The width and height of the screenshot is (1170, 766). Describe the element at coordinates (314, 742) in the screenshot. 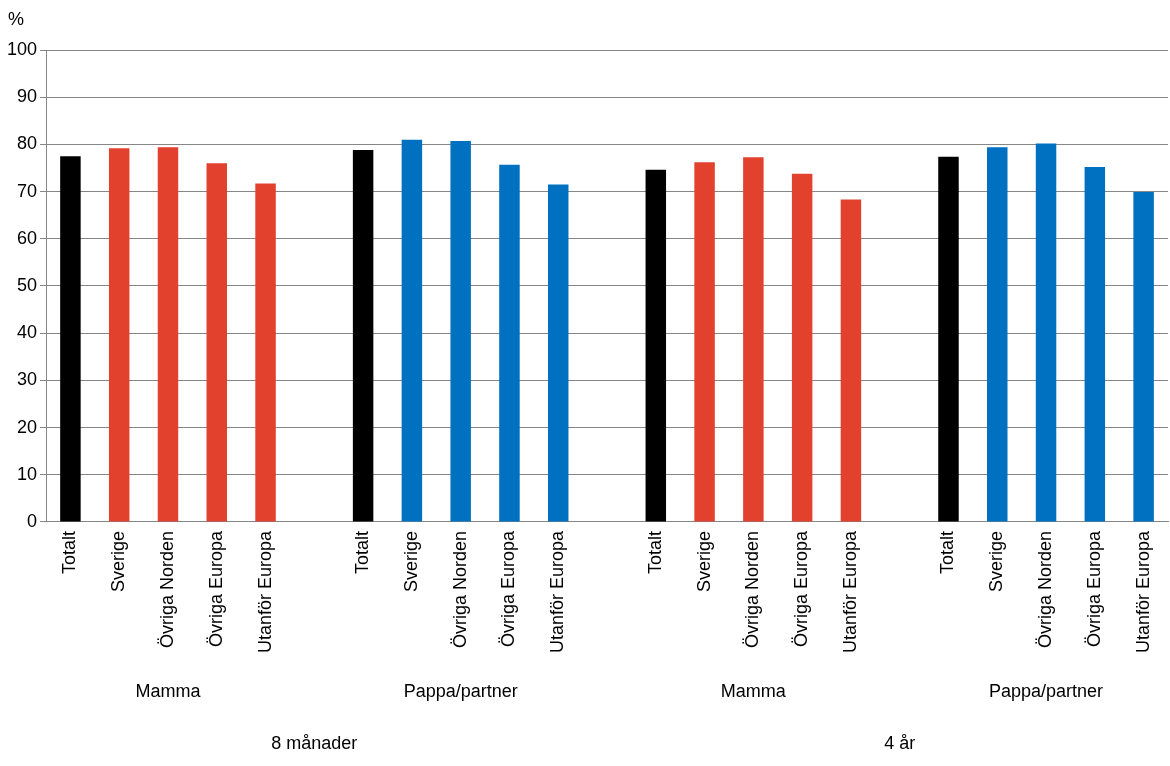

I see `text: 8 månader` at that location.